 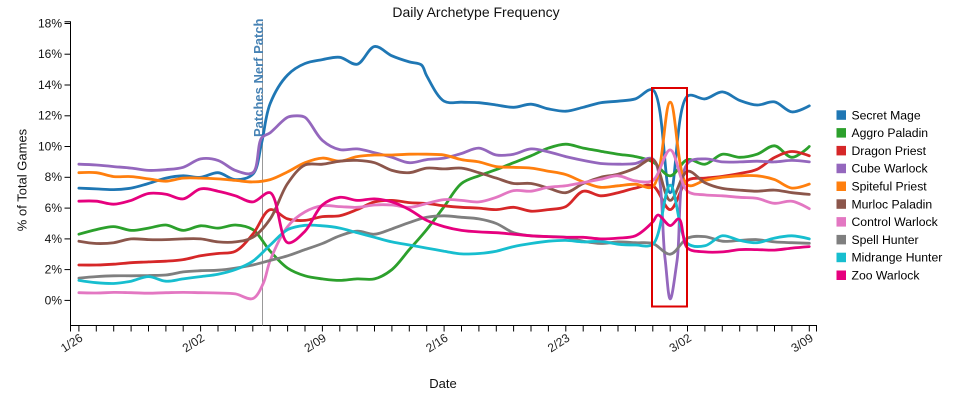 I want to click on svg-text: Spell Hunter, so click(x=885, y=240).